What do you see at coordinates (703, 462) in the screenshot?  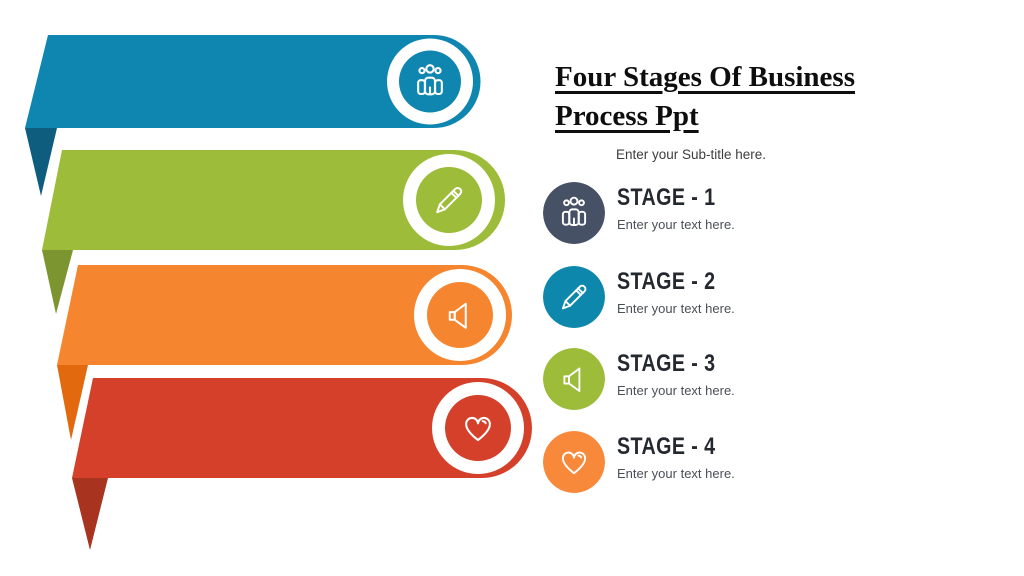 I see `stage-row-4: STAGE - 4 Enter your text here.` at bounding box center [703, 462].